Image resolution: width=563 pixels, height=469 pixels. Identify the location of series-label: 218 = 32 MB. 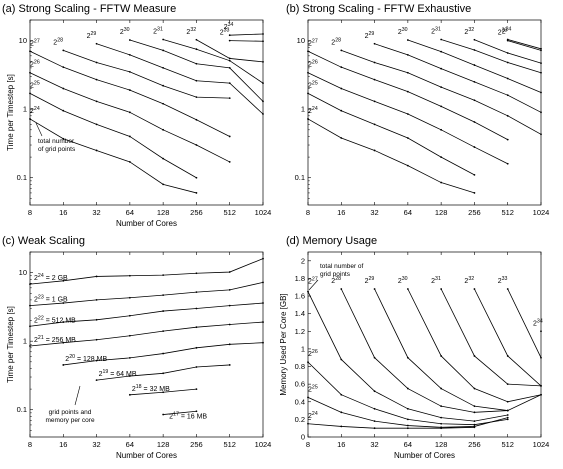
(151, 388).